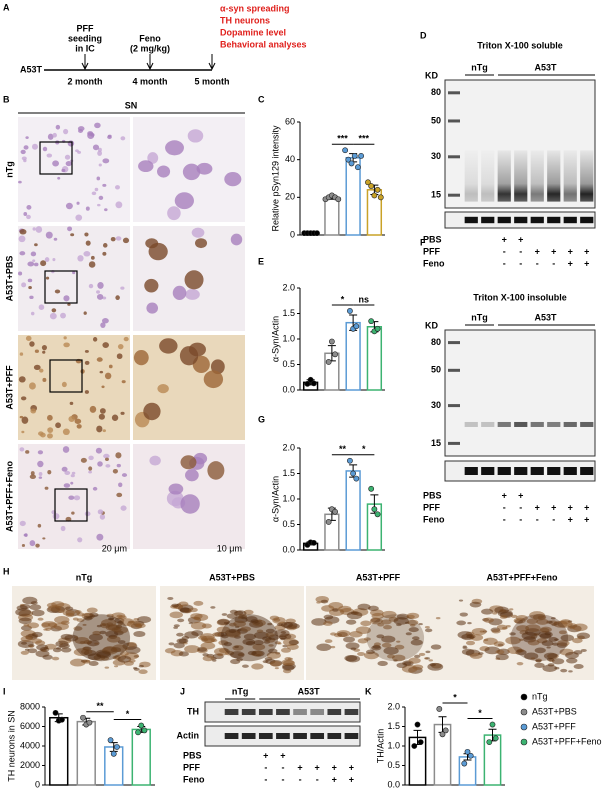 Image resolution: width=616 pixels, height=800 pixels. What do you see at coordinates (9, 496) in the screenshot?
I see `row-label: A53T+PFF+Feno` at bounding box center [9, 496].